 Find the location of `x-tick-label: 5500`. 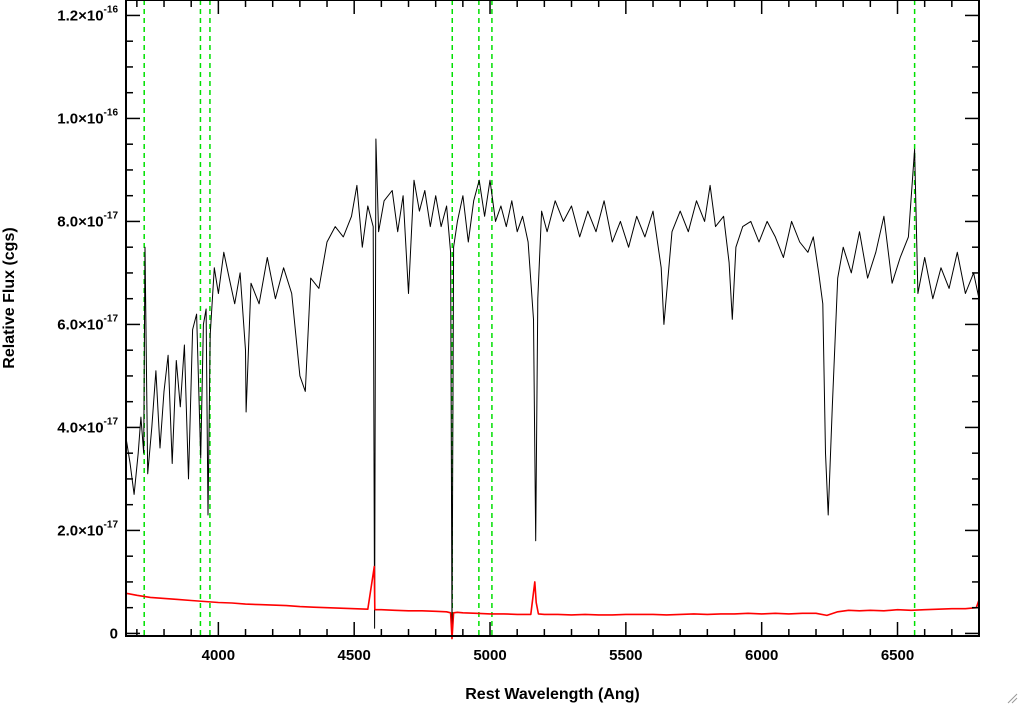

x-tick-label: 5500 is located at coordinates (625, 655).